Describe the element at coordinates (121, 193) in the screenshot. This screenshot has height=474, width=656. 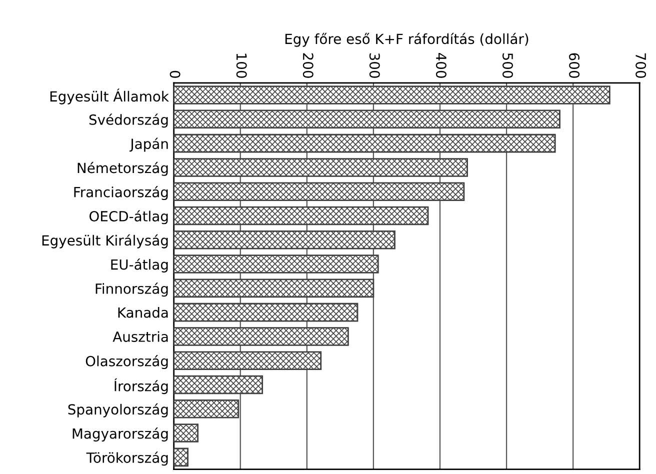
I see `y-tick-label: Franciaország` at that location.